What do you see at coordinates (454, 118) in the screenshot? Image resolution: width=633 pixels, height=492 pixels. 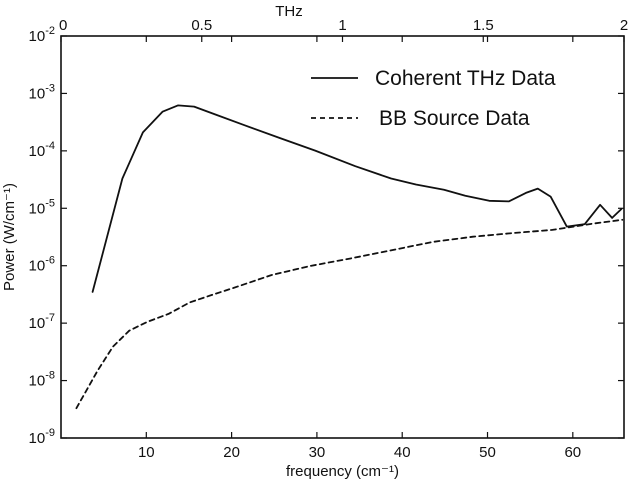 I see `legend-label: BB Source Data` at bounding box center [454, 118].